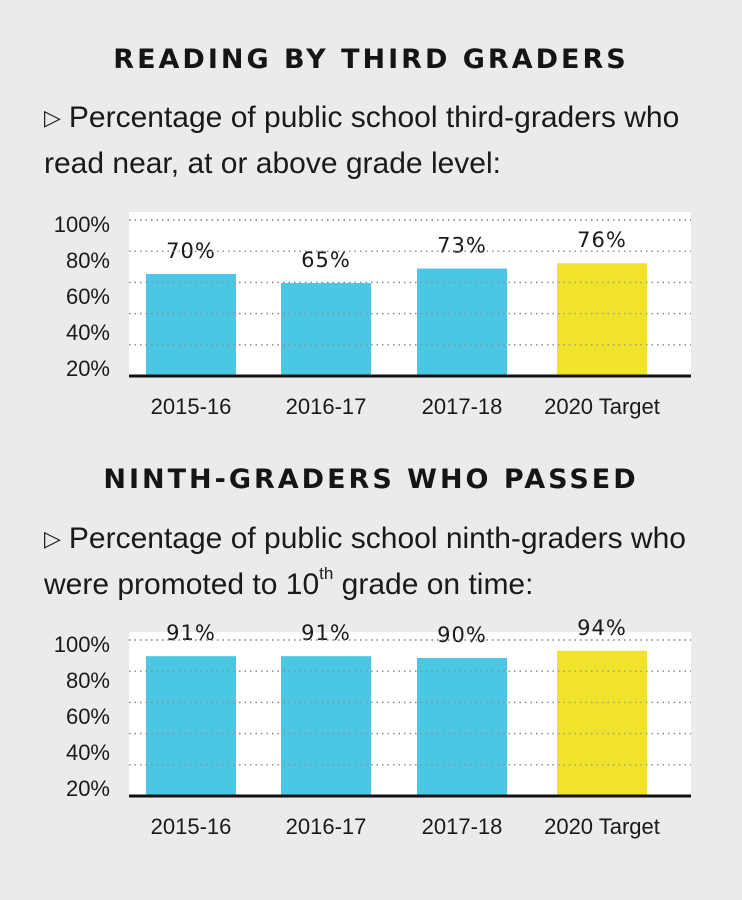 The image size is (742, 900). Describe the element at coordinates (433, 584) in the screenshot. I see `chart-2-subtitle-text-b: grade on time:` at that location.